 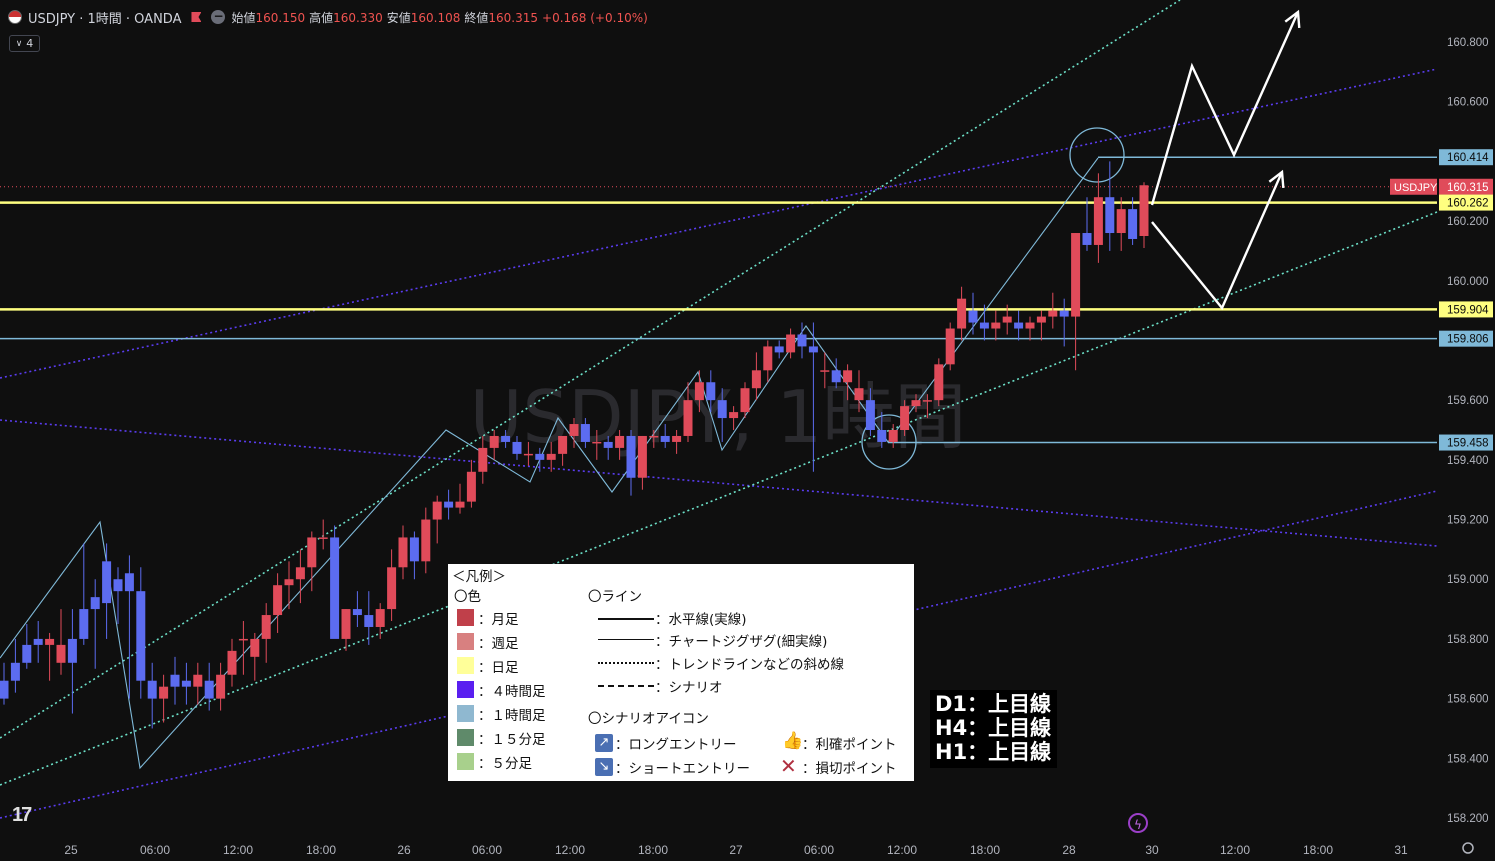 I want to click on price-tick-label: 160.600, so click(x=1468, y=103).